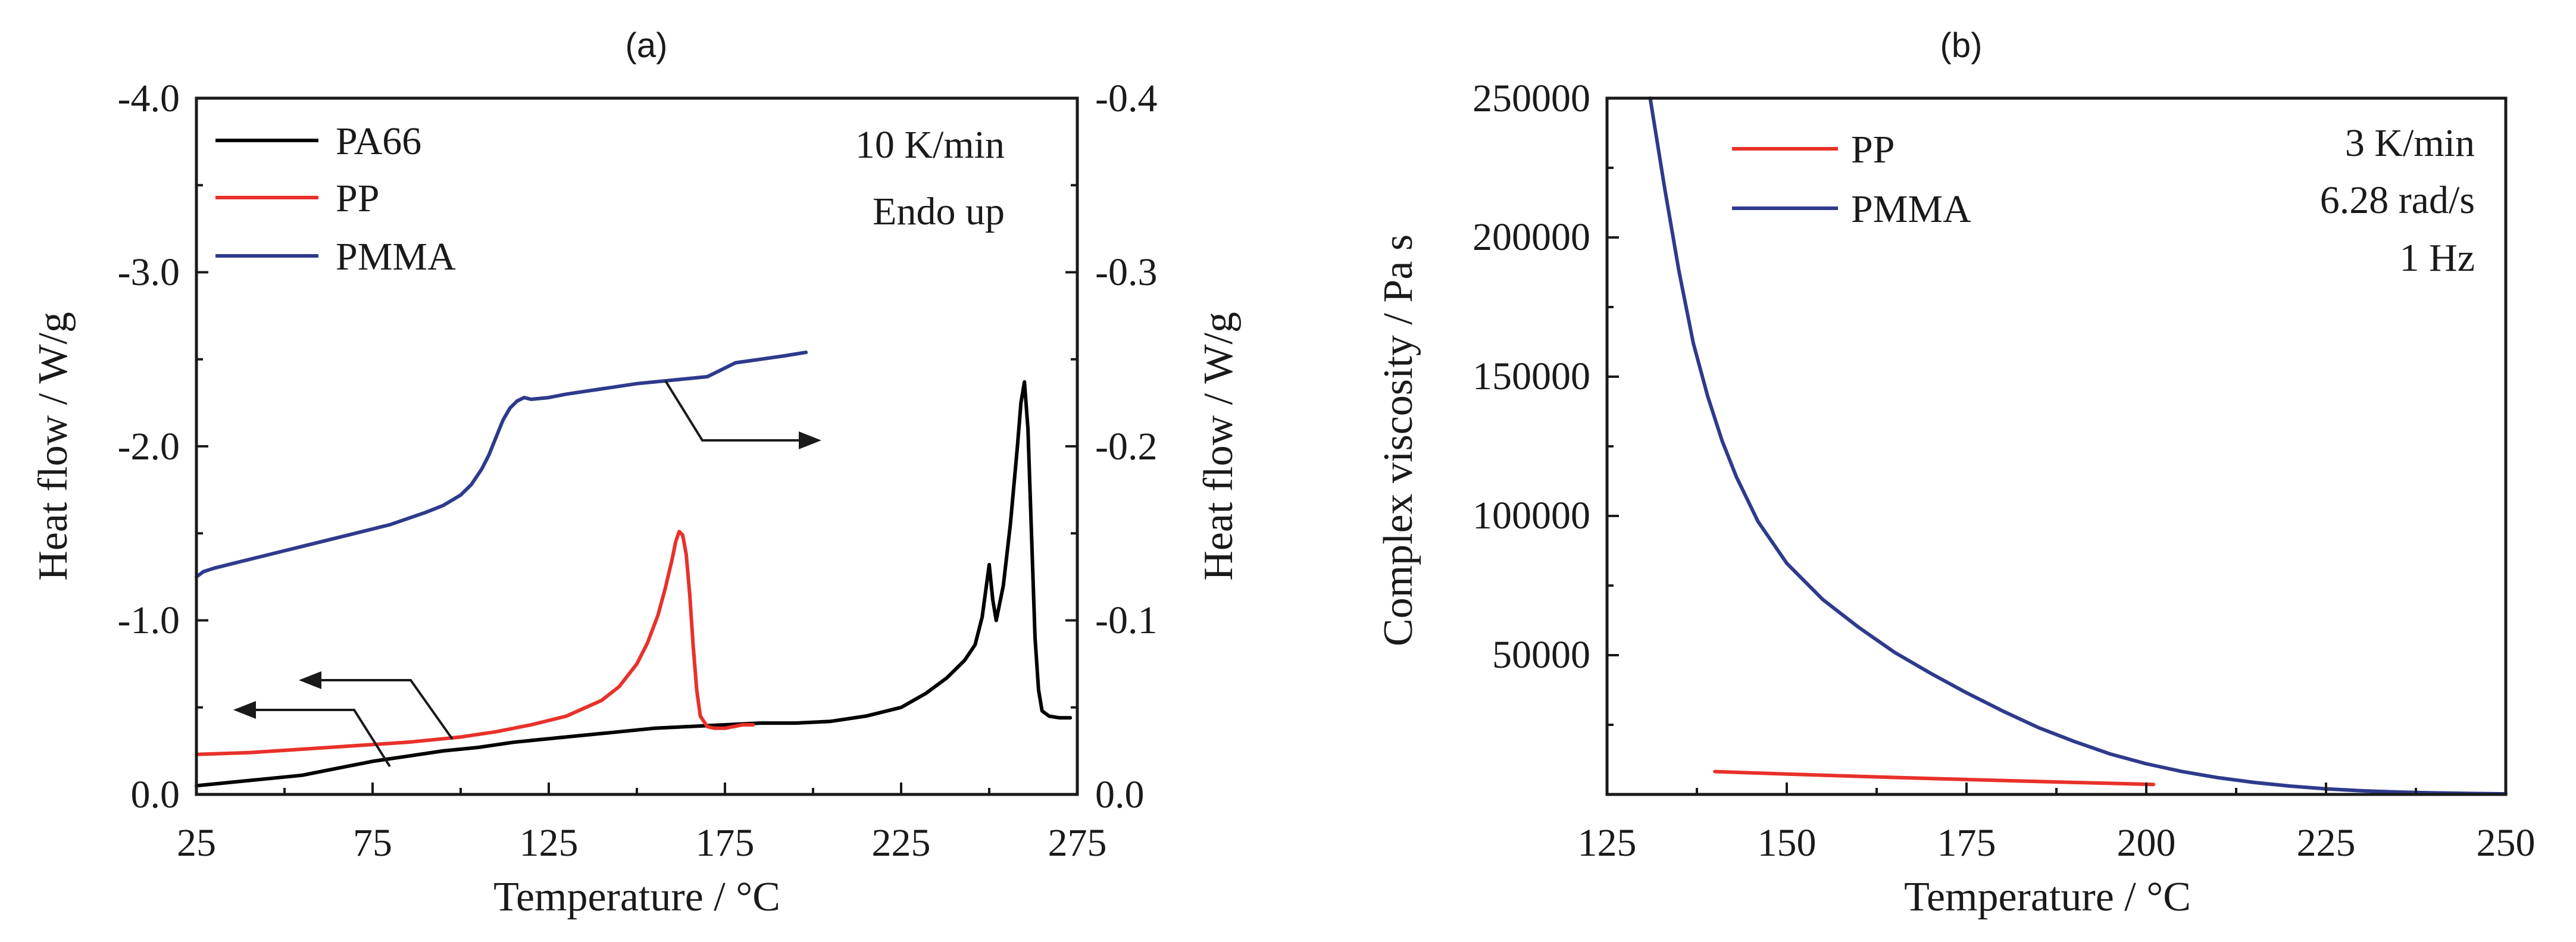 This screenshot has height=942, width=2576. What do you see at coordinates (1607, 843) in the screenshot?
I see `panel-b-x-tick-label: 125` at bounding box center [1607, 843].